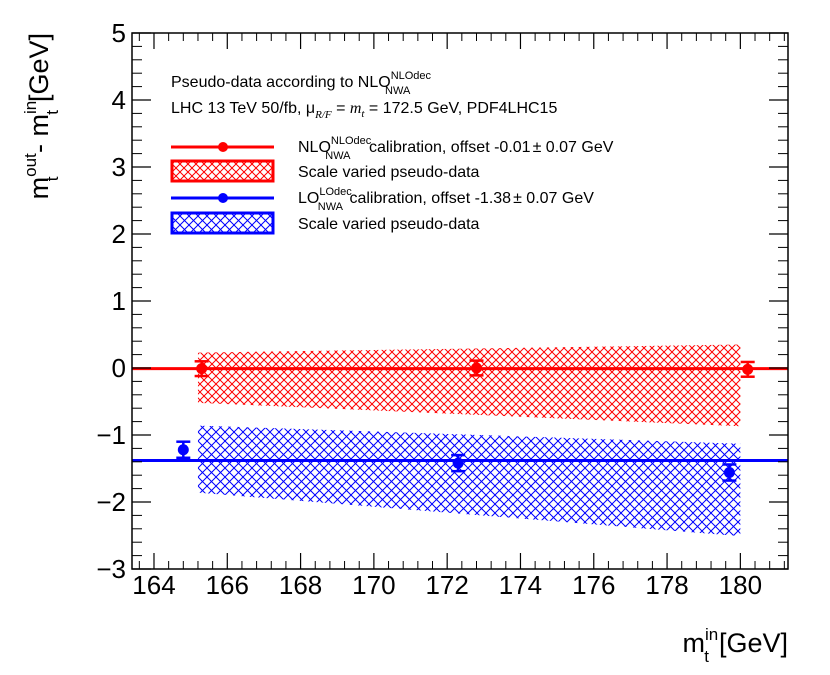  Describe the element at coordinates (52, 178) in the screenshot. I see `y-axis-label-sub1: t` at that location.